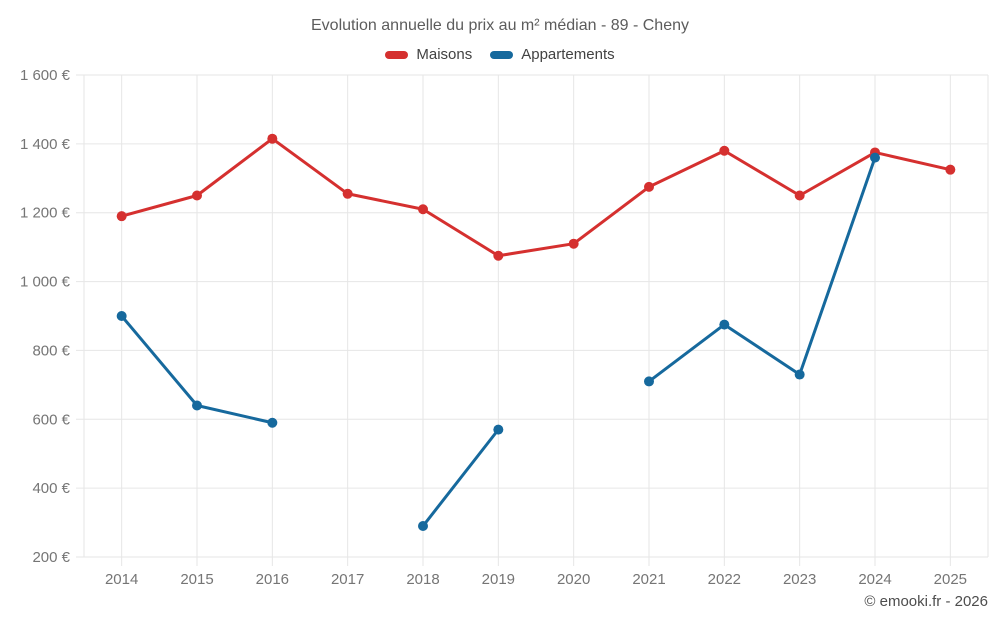 The image size is (1000, 625). Describe the element at coordinates (45, 75) in the screenshot. I see `svg-text: 1 600 €` at that location.